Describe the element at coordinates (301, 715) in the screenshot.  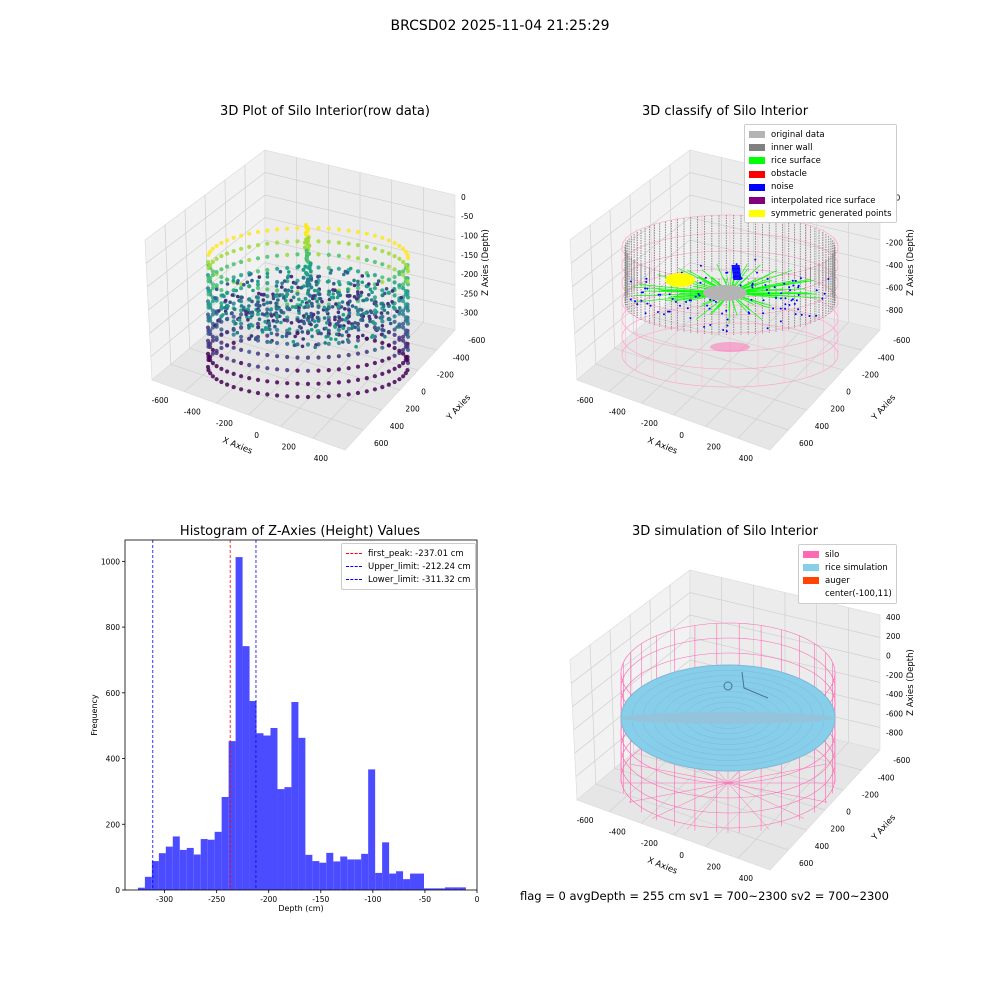
I see `histogram-frame` at that location.